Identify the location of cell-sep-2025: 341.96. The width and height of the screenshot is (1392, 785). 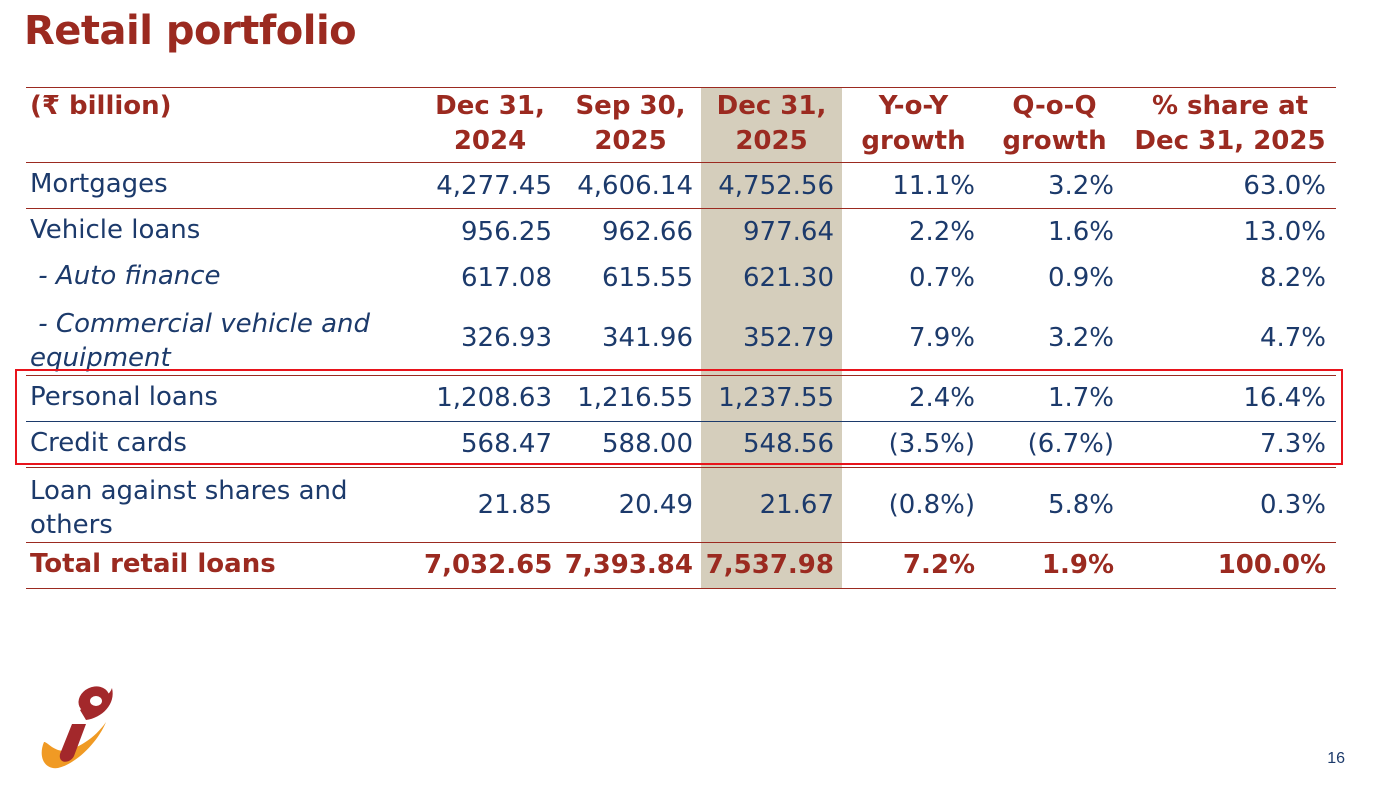
(647, 337).